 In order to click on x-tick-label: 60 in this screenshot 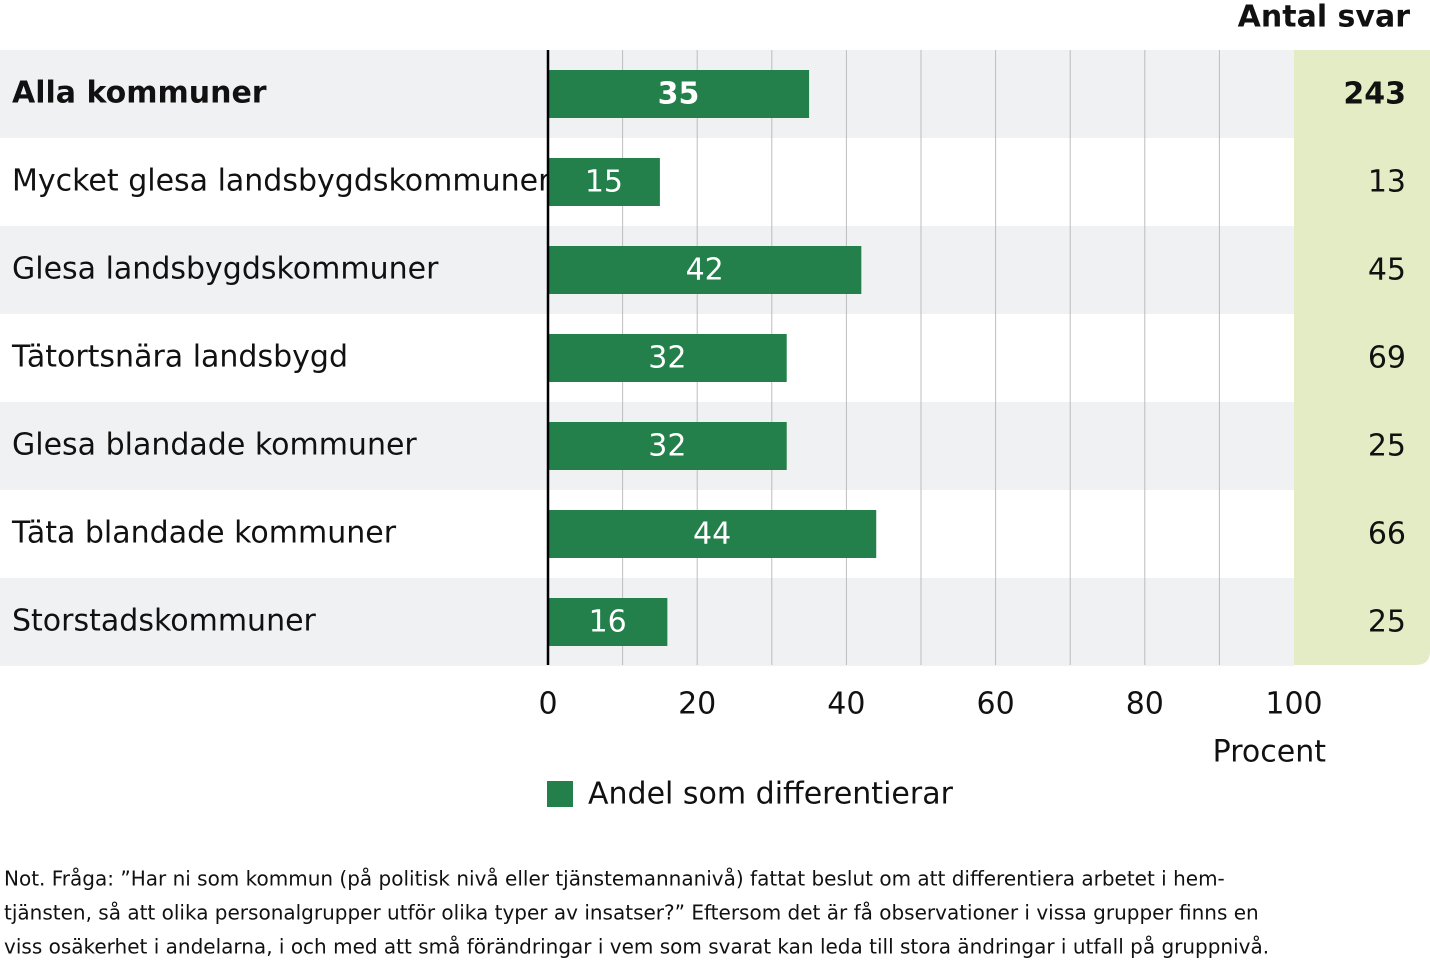, I will do `click(996, 704)`.